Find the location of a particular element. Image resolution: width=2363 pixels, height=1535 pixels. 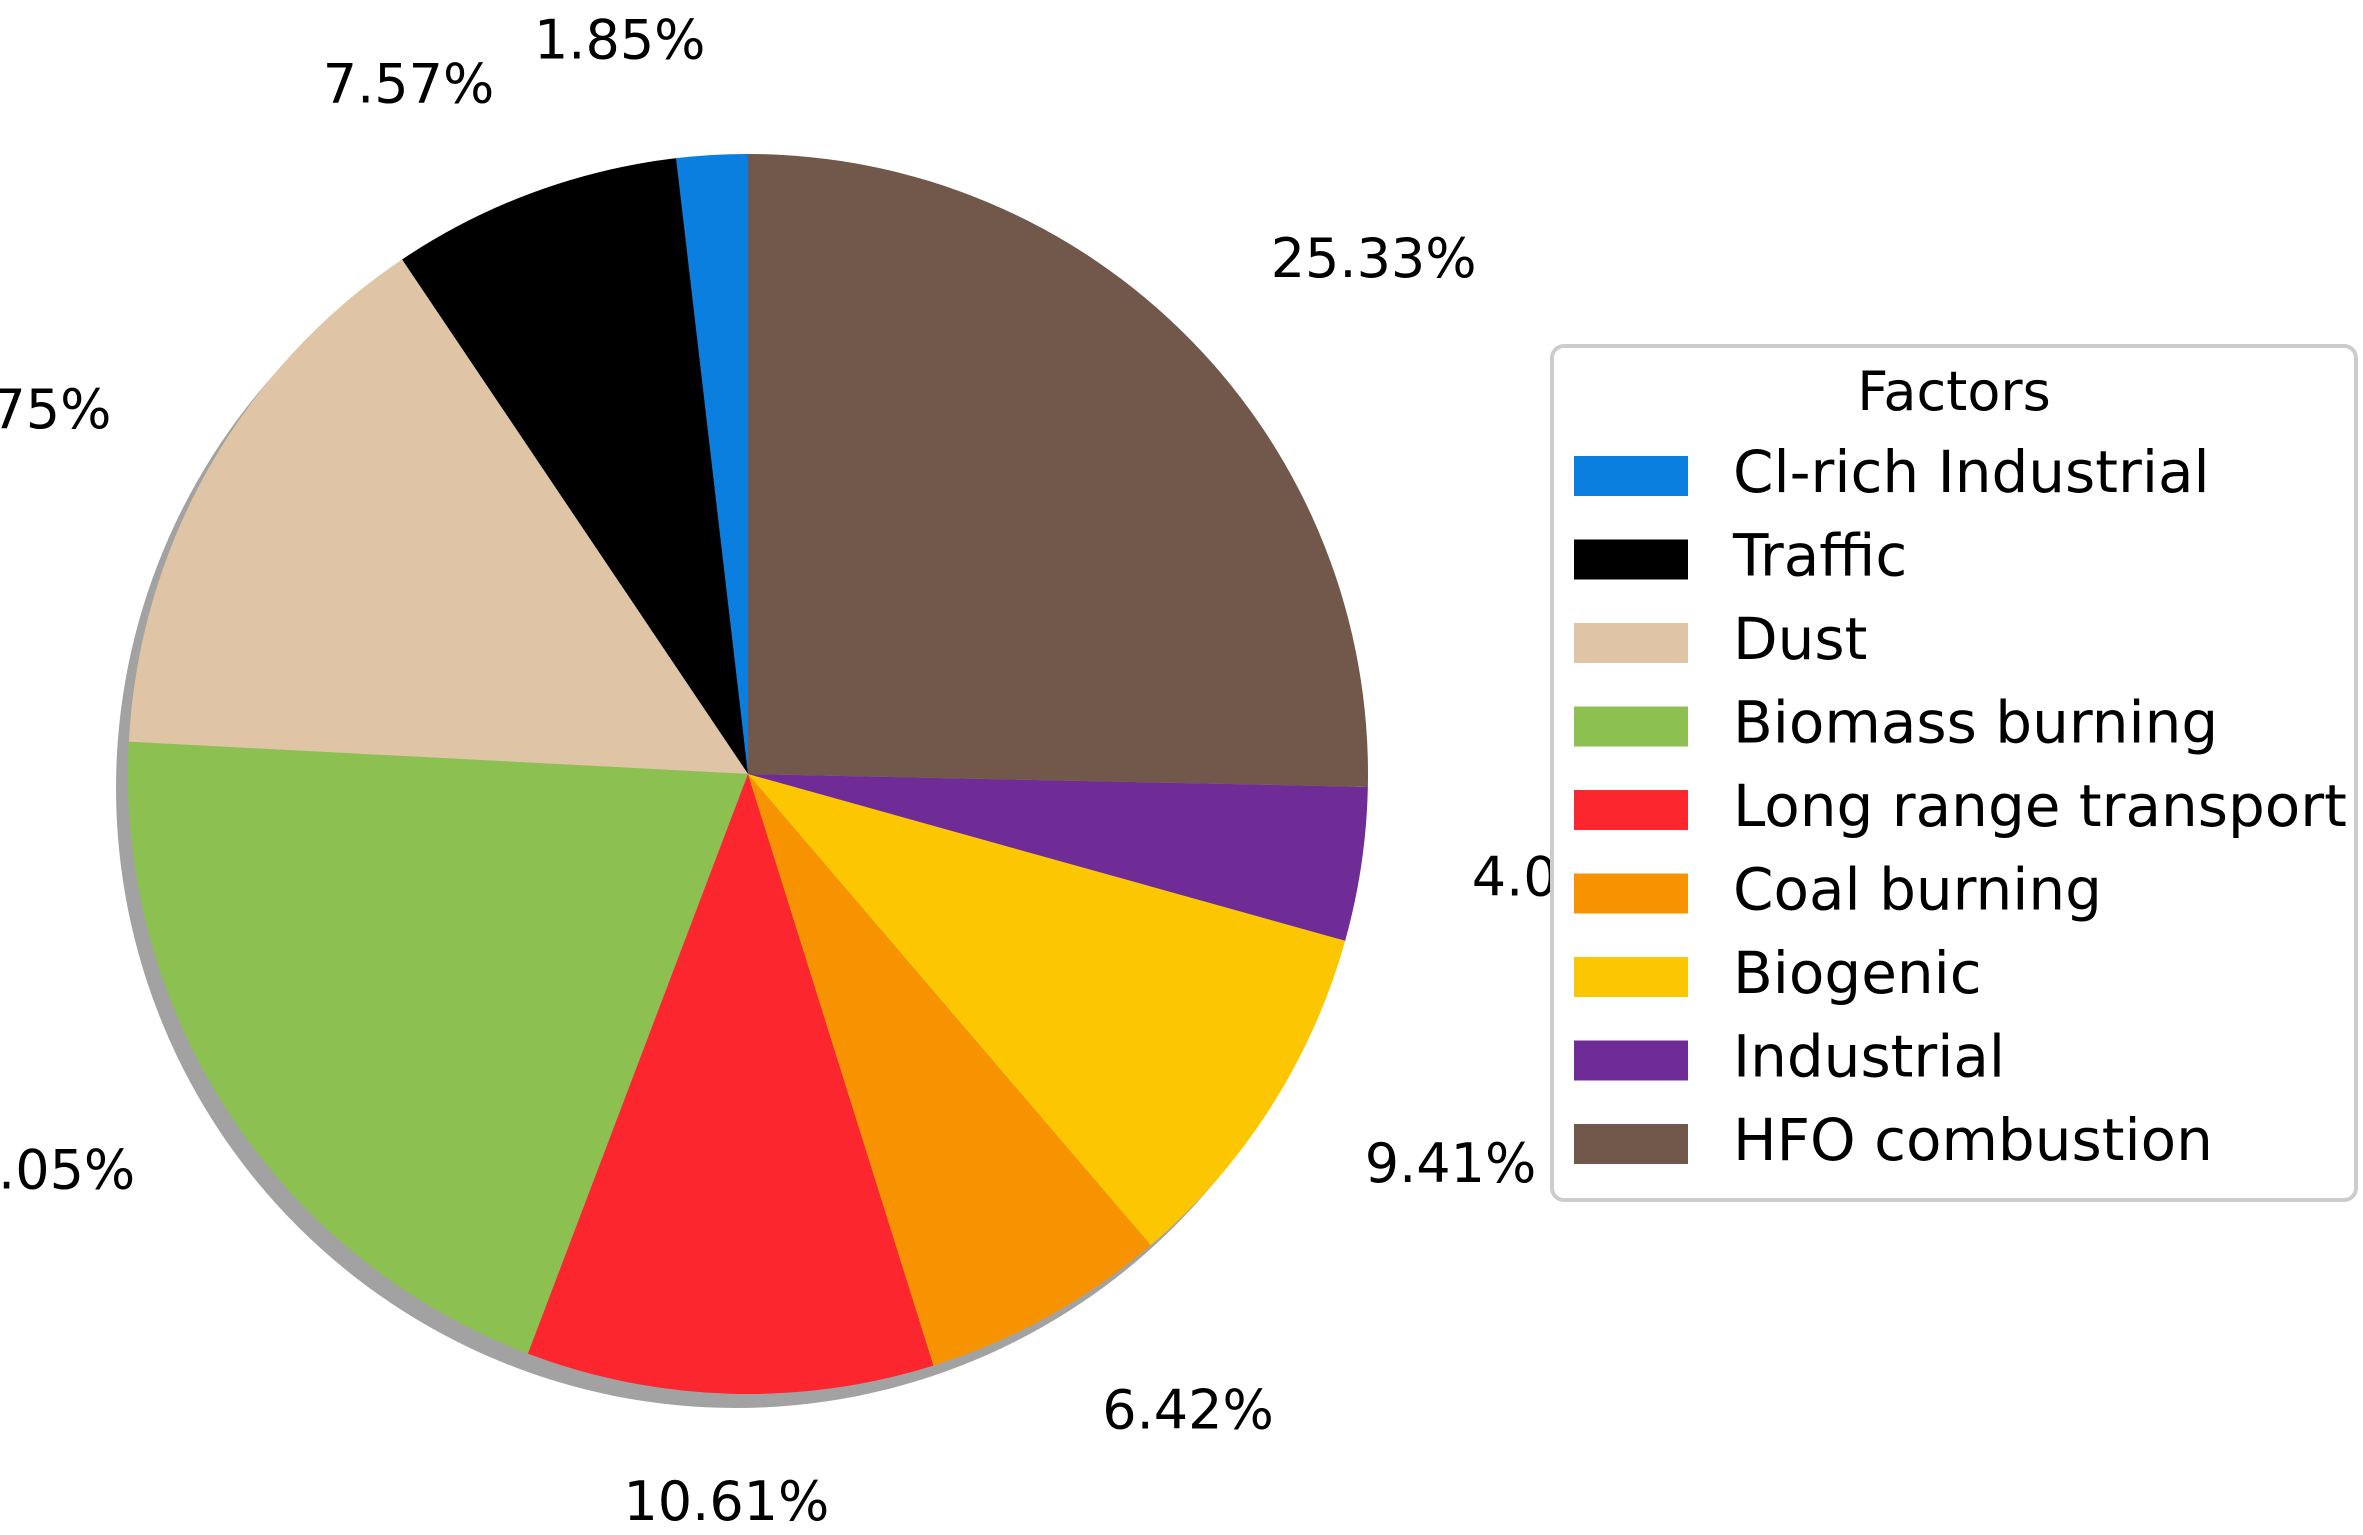

legend-swatch-long-range-transport is located at coordinates (1631, 810).